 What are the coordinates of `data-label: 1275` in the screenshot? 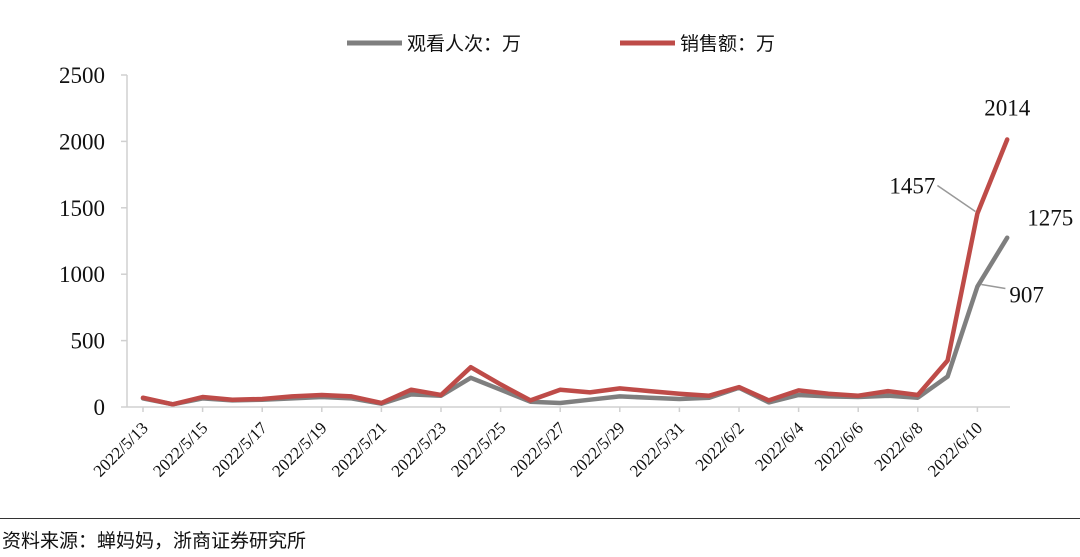 It's located at (1050, 218).